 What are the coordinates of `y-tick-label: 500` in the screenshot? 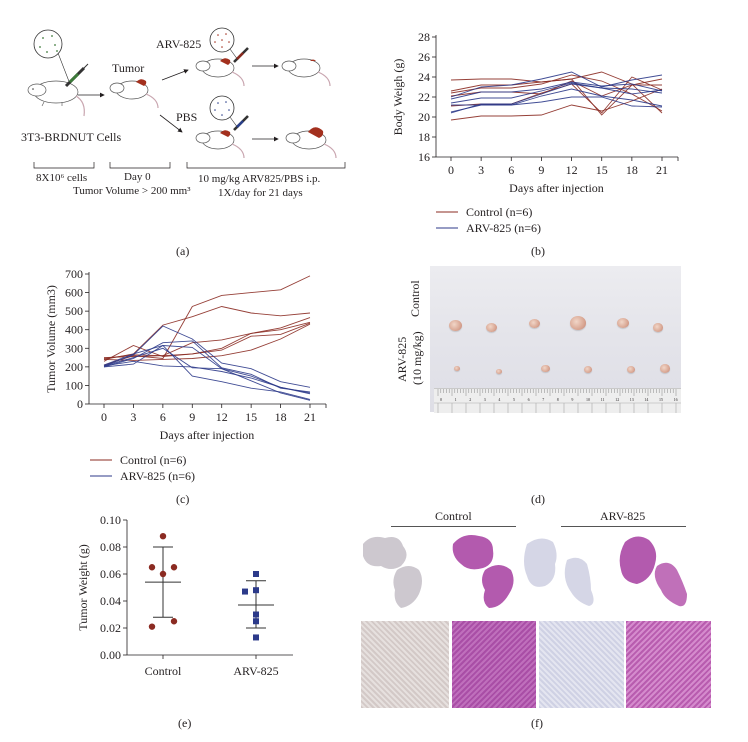 It's located at (74, 311).